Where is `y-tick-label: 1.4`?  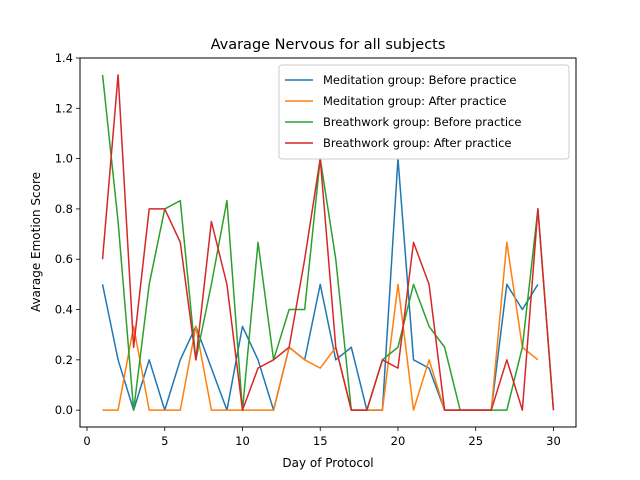 y-tick-label: 1.4 is located at coordinates (64, 58).